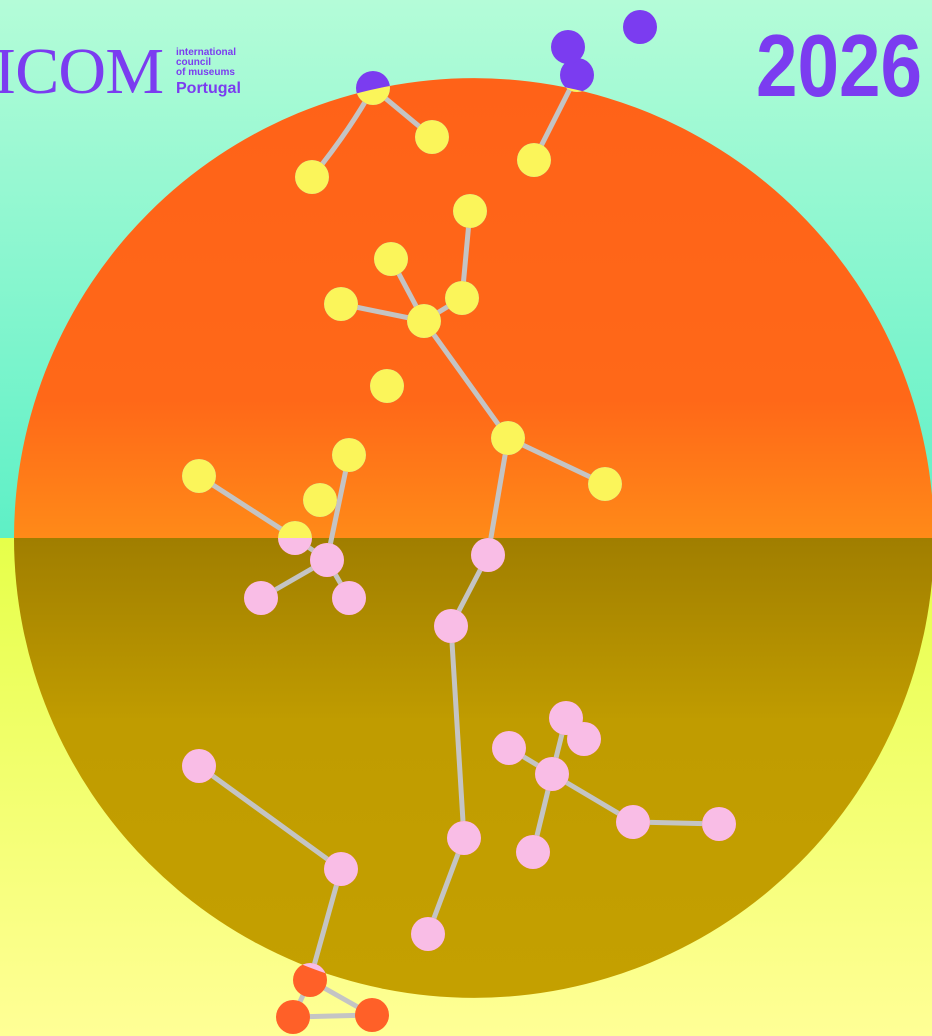  What do you see at coordinates (839, 65) in the screenshot?
I see `year: 2026` at bounding box center [839, 65].